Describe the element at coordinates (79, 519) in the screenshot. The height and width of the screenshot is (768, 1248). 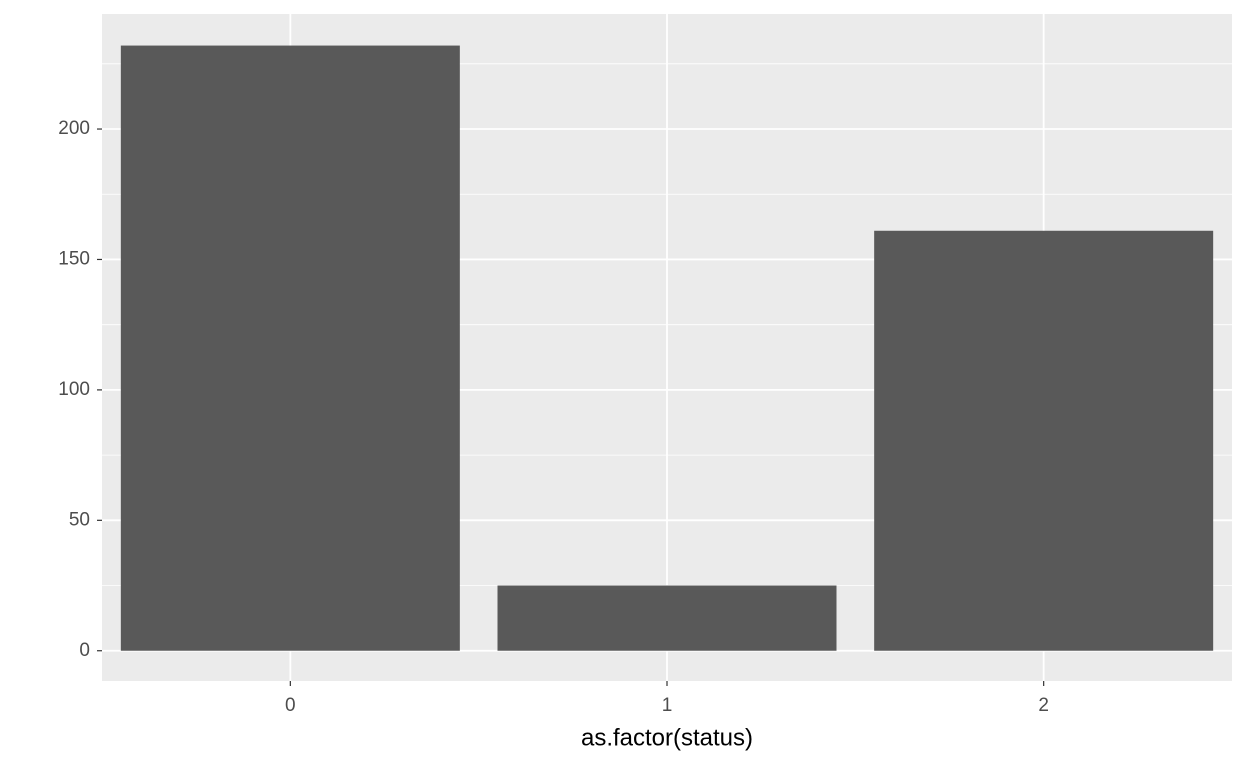
I see `y-tick-label: 50` at that location.